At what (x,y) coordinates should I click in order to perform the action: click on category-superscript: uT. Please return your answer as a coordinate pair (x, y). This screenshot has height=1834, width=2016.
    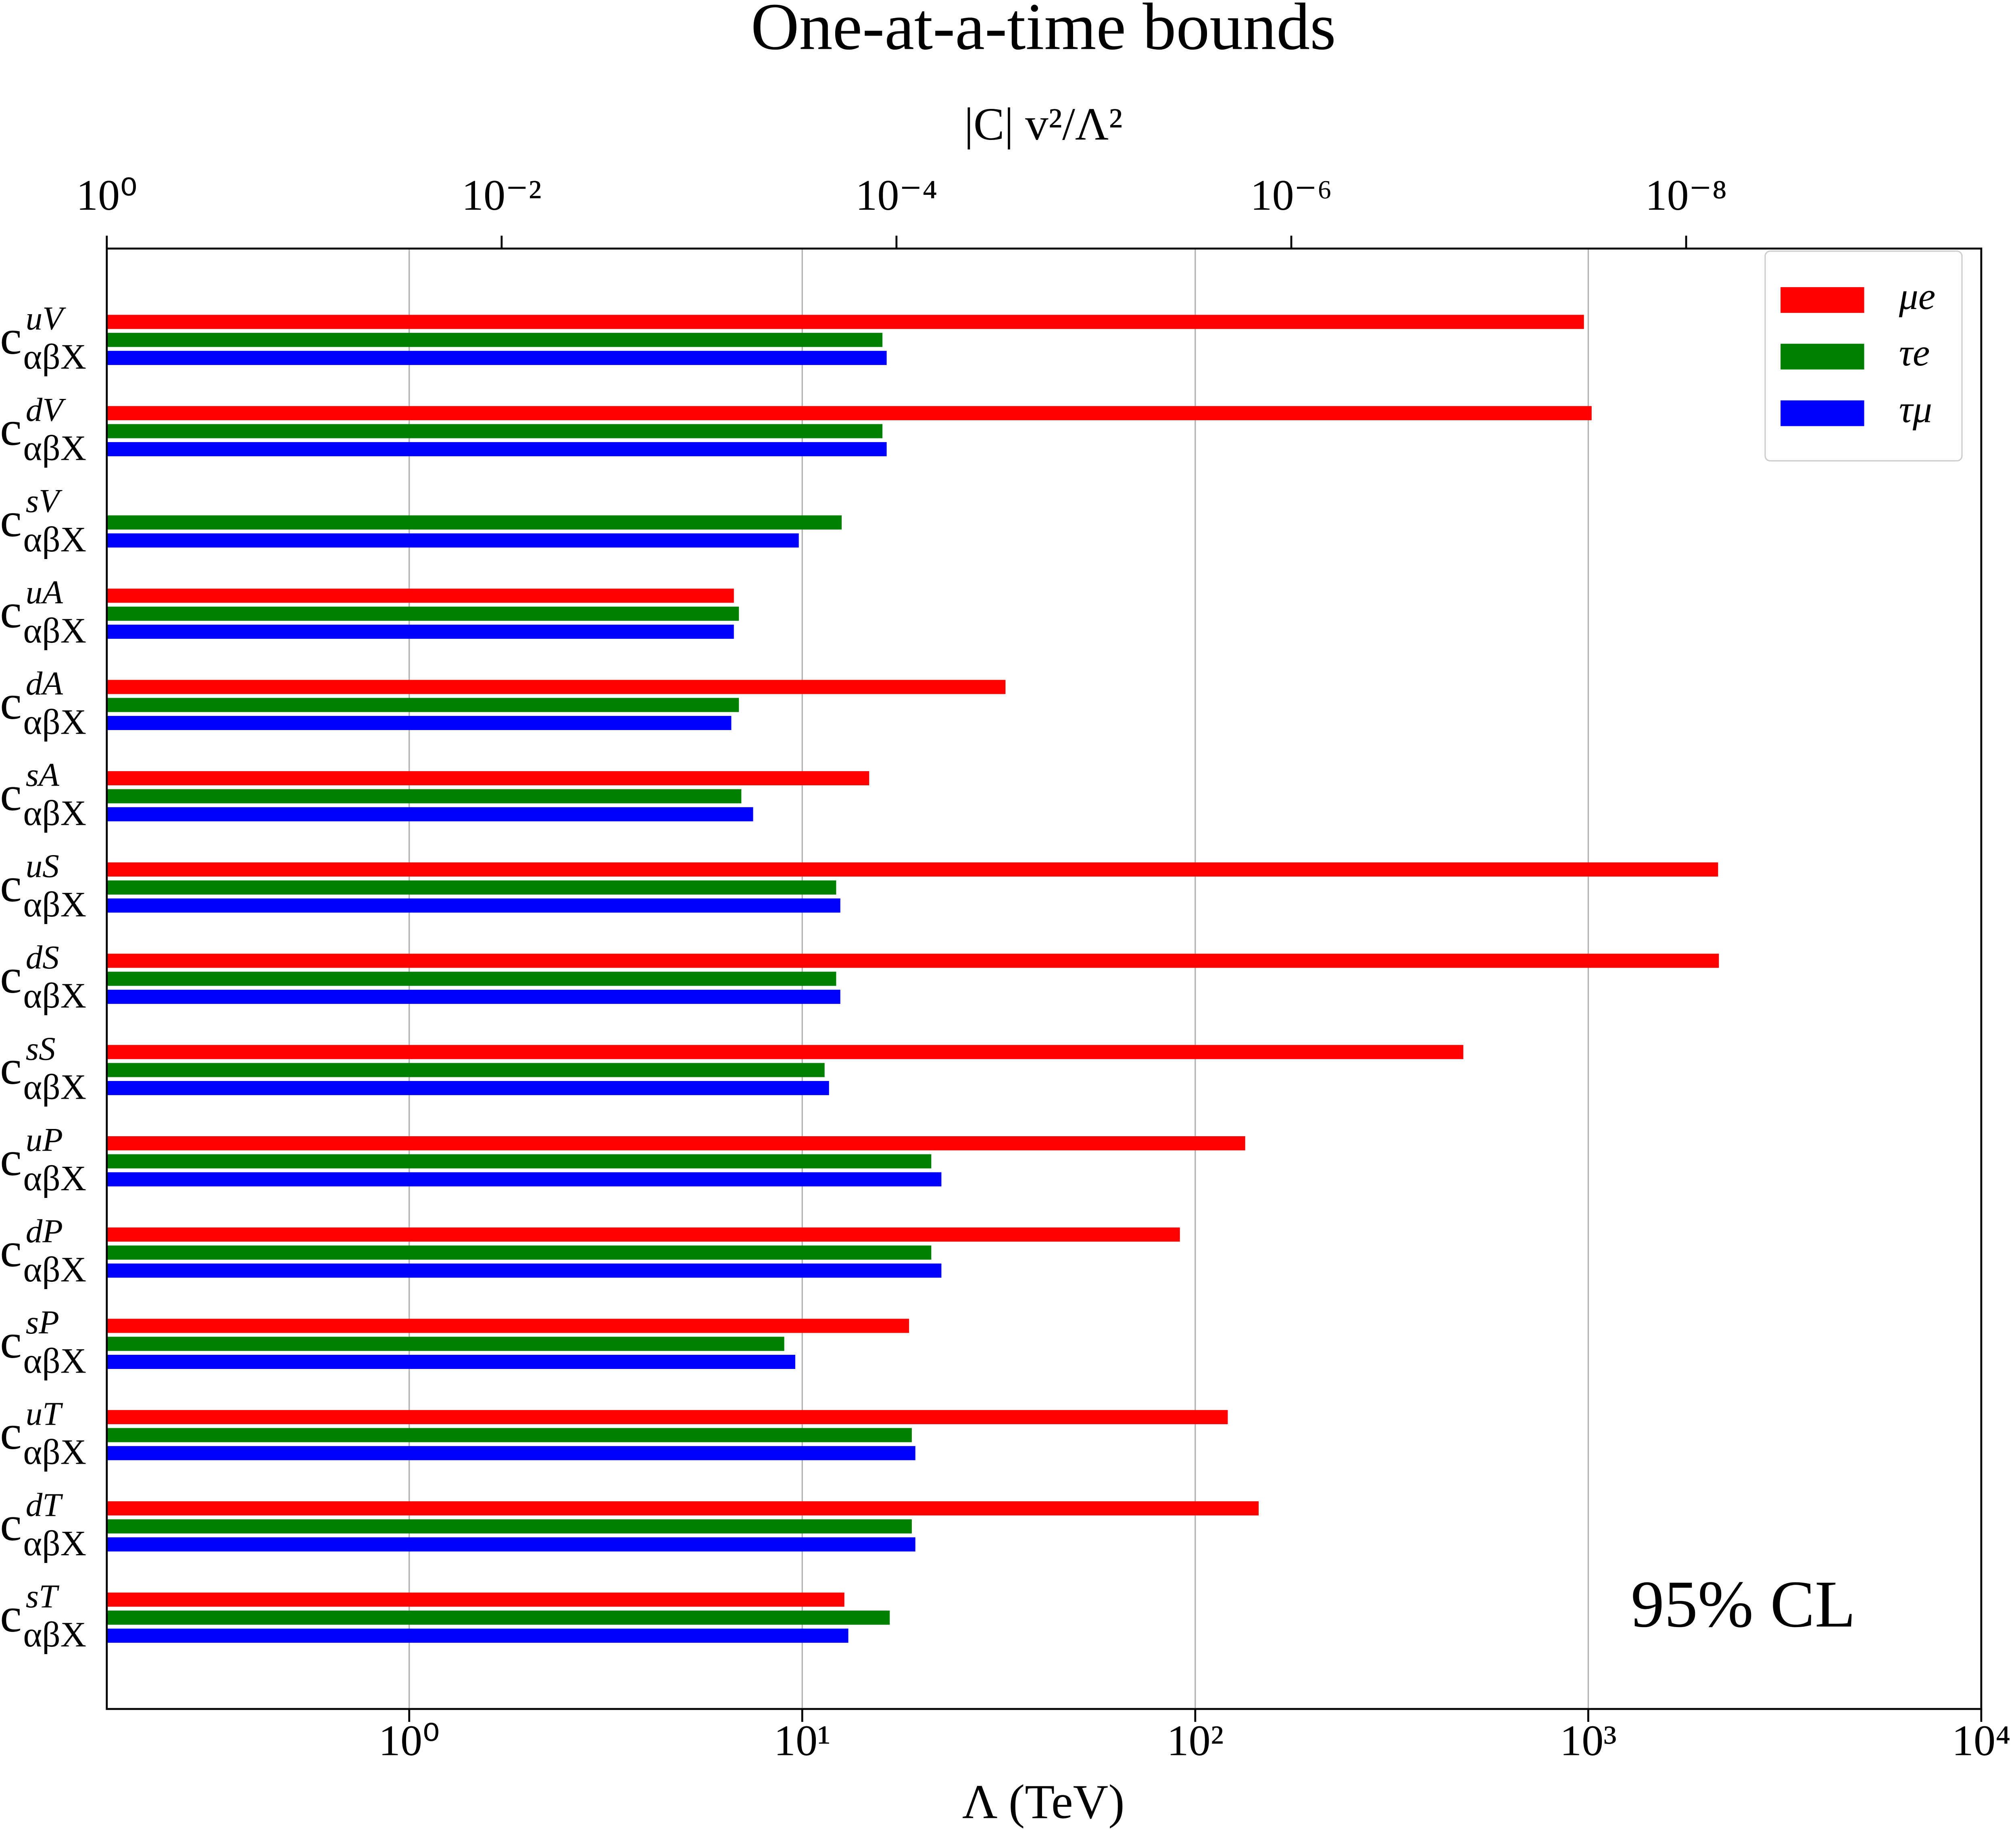
    Looking at the image, I should click on (45, 1413).